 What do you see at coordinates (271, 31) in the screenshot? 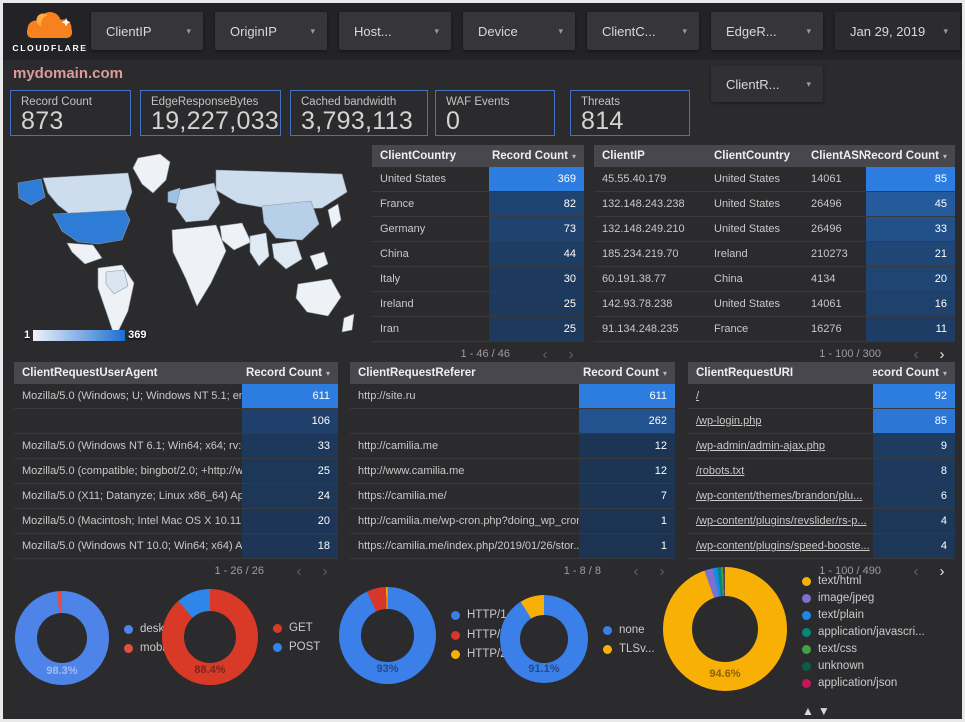
I see `filter-chip-originip: OriginIP ▾` at bounding box center [271, 31].